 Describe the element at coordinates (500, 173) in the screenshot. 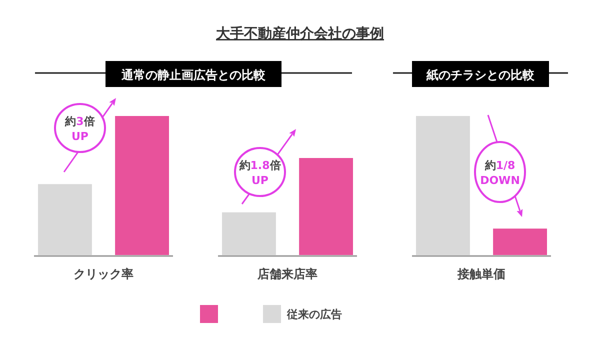

I see `annotation: 約1/8 DOWN` at that location.